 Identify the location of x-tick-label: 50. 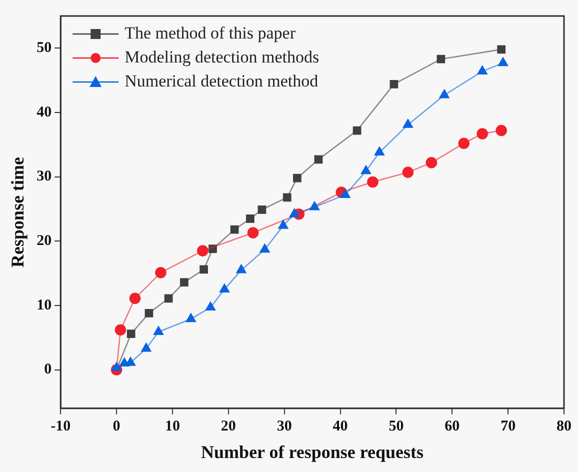
(396, 426).